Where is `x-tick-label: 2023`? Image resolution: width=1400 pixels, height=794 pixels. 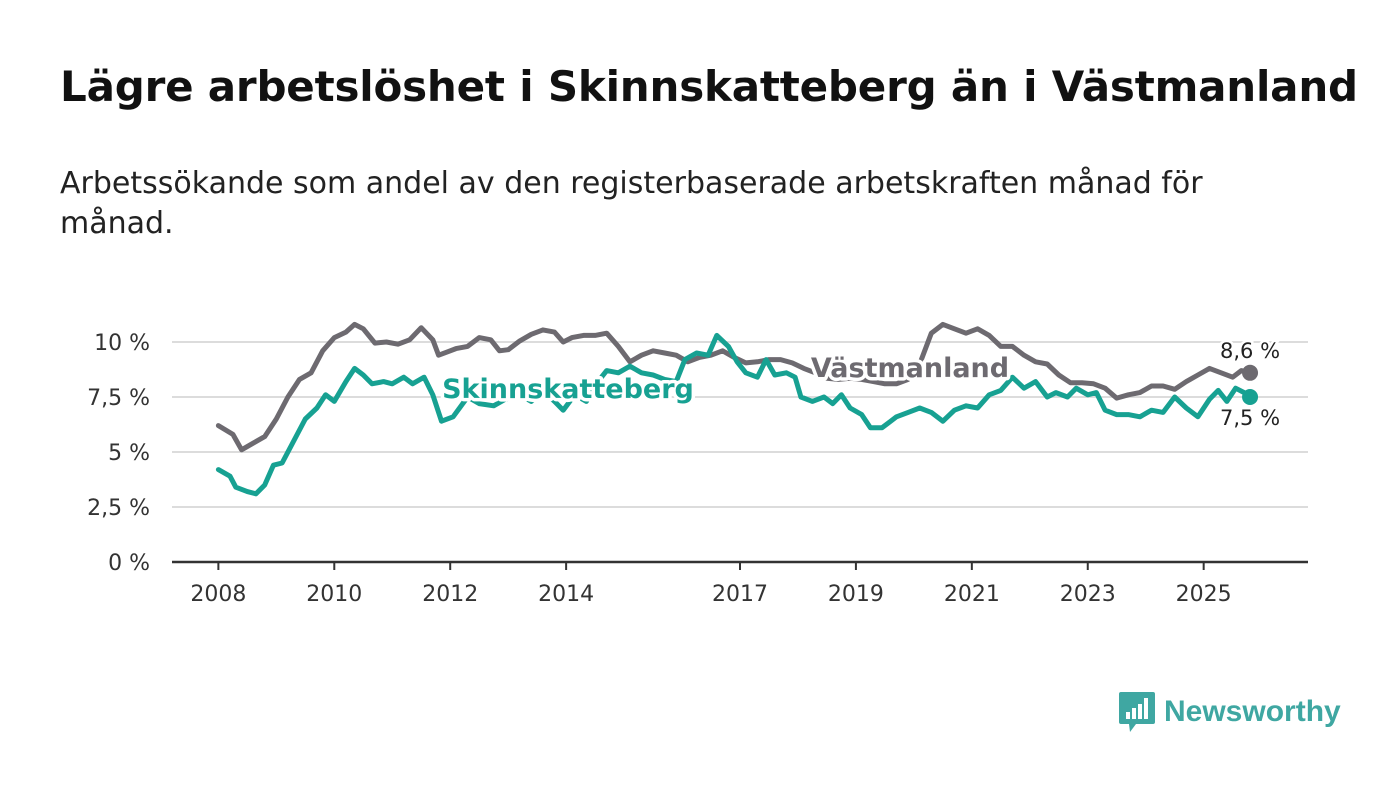 x-tick-label: 2023 is located at coordinates (1088, 594).